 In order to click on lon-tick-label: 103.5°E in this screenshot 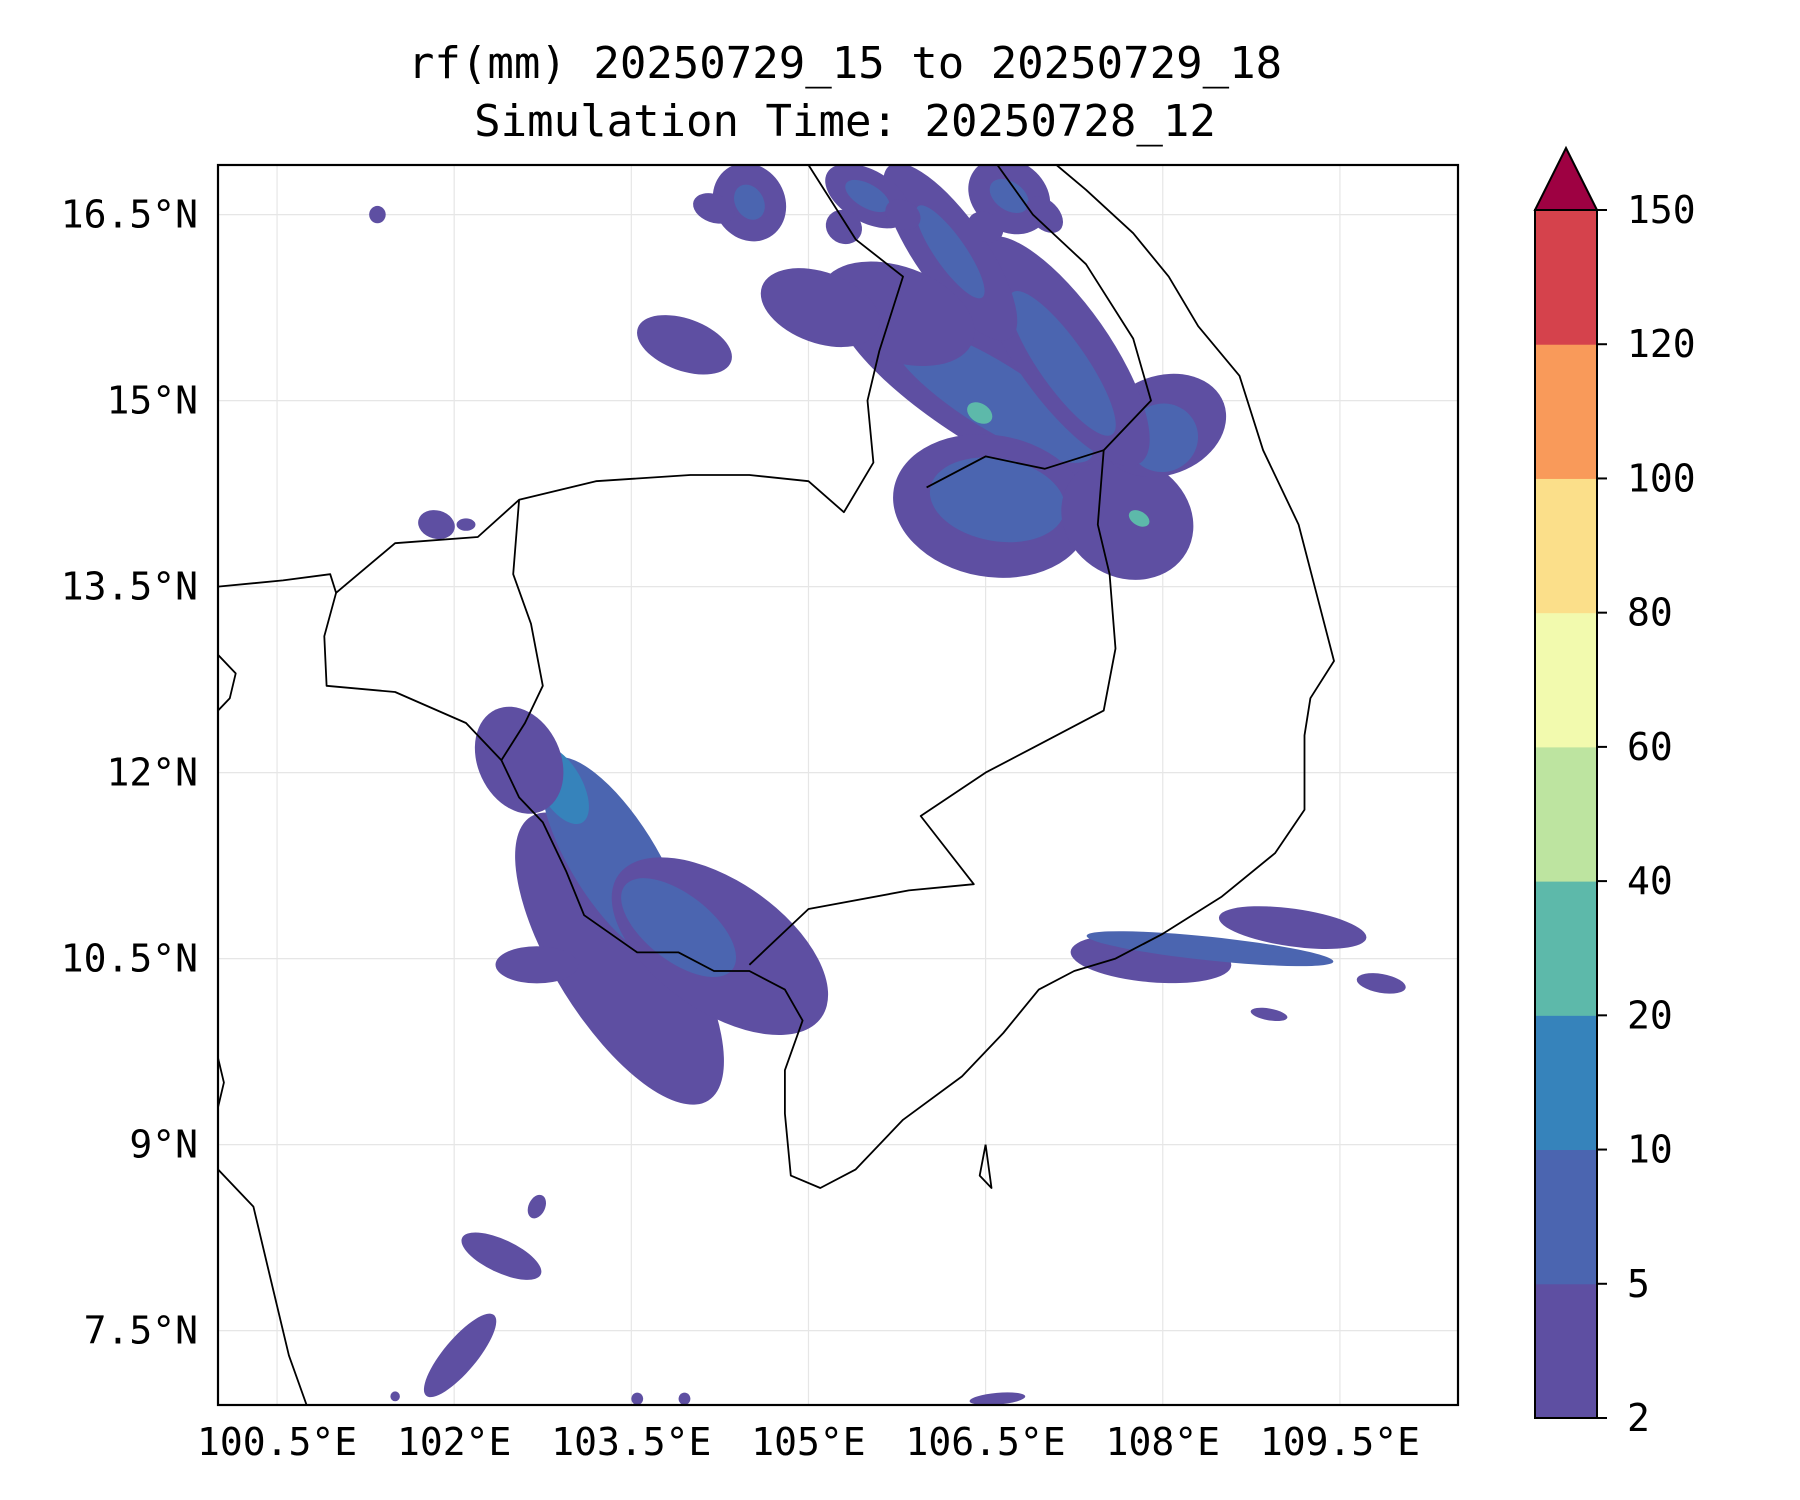, I will do `click(631, 1442)`.